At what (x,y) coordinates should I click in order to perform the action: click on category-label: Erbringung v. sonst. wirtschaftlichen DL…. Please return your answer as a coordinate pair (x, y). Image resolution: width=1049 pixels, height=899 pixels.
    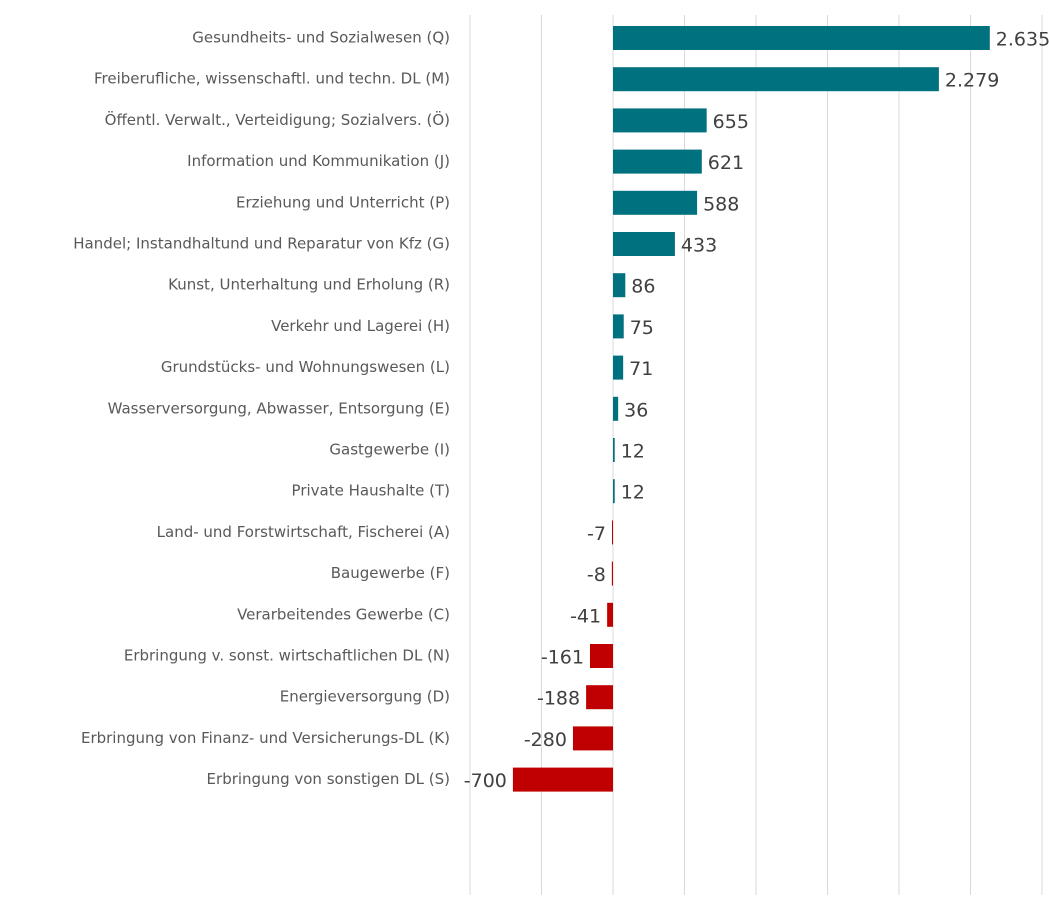
    Looking at the image, I should click on (287, 656).